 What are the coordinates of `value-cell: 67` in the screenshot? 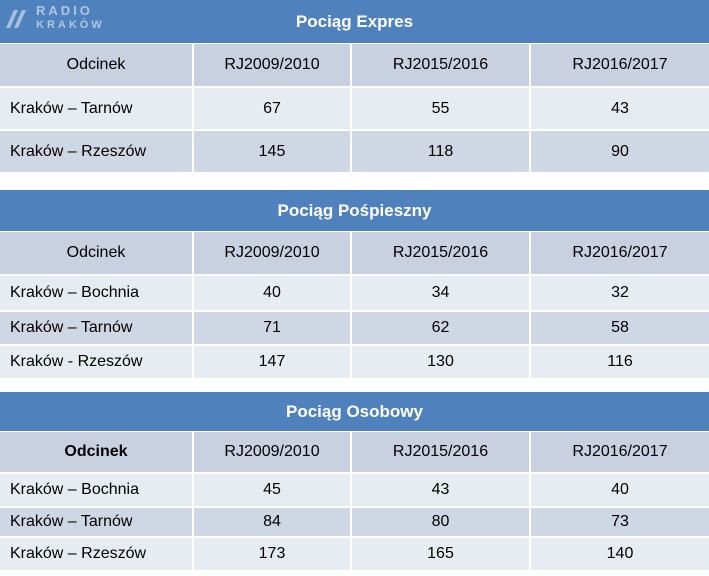 It's located at (273, 108).